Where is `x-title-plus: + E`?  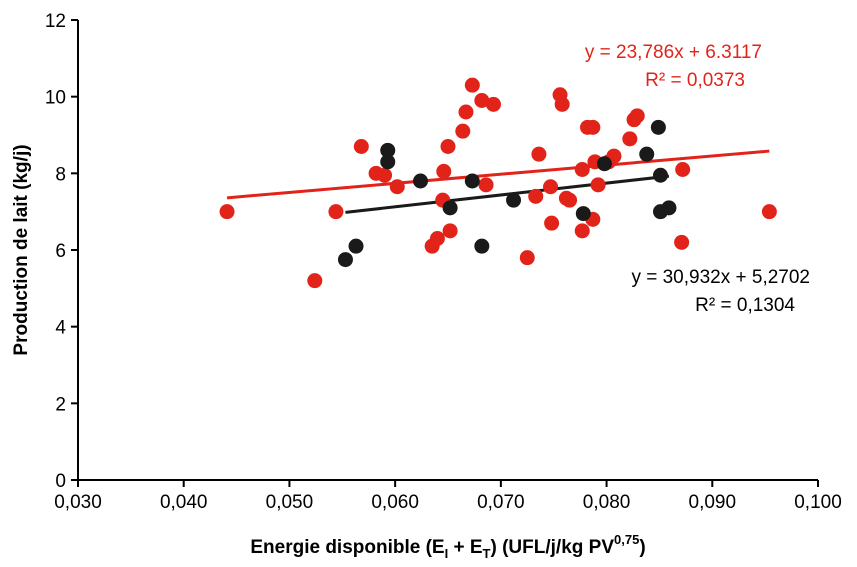
x-title-plus: + E is located at coordinates (465, 547).